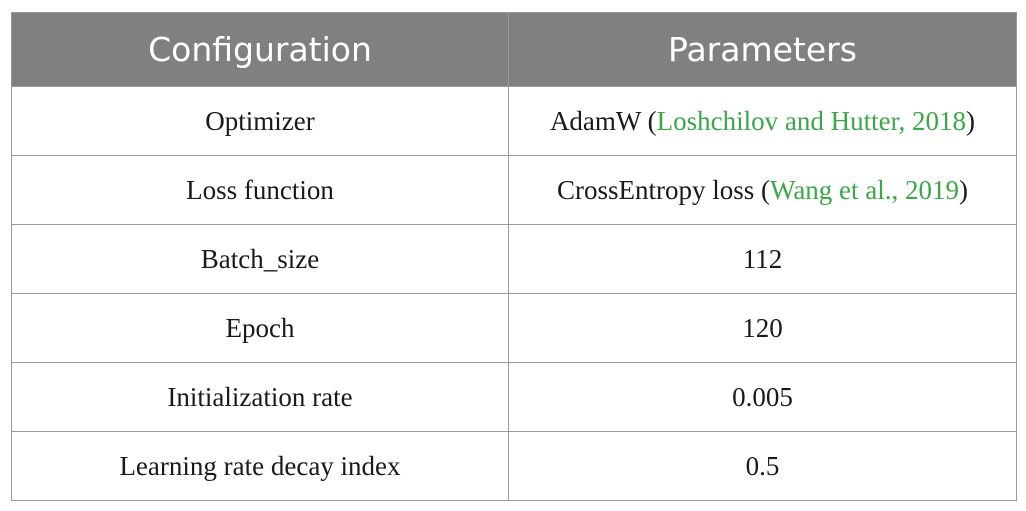 The height and width of the screenshot is (511, 1026). What do you see at coordinates (762, 397) in the screenshot?
I see `param-cell: 0.005` at bounding box center [762, 397].